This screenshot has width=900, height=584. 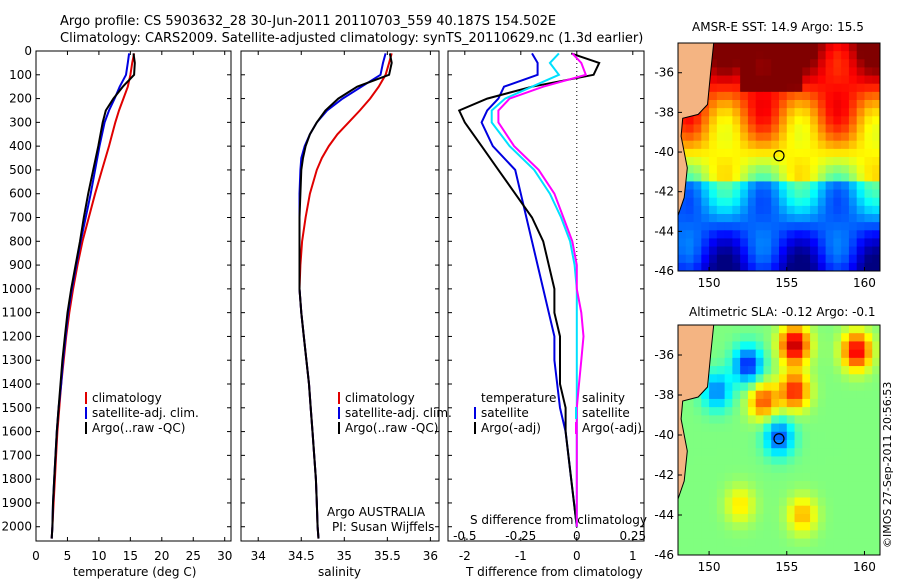 What do you see at coordinates (16, 289) in the screenshot?
I see `depth-tick-label: 1000` at bounding box center [16, 289].